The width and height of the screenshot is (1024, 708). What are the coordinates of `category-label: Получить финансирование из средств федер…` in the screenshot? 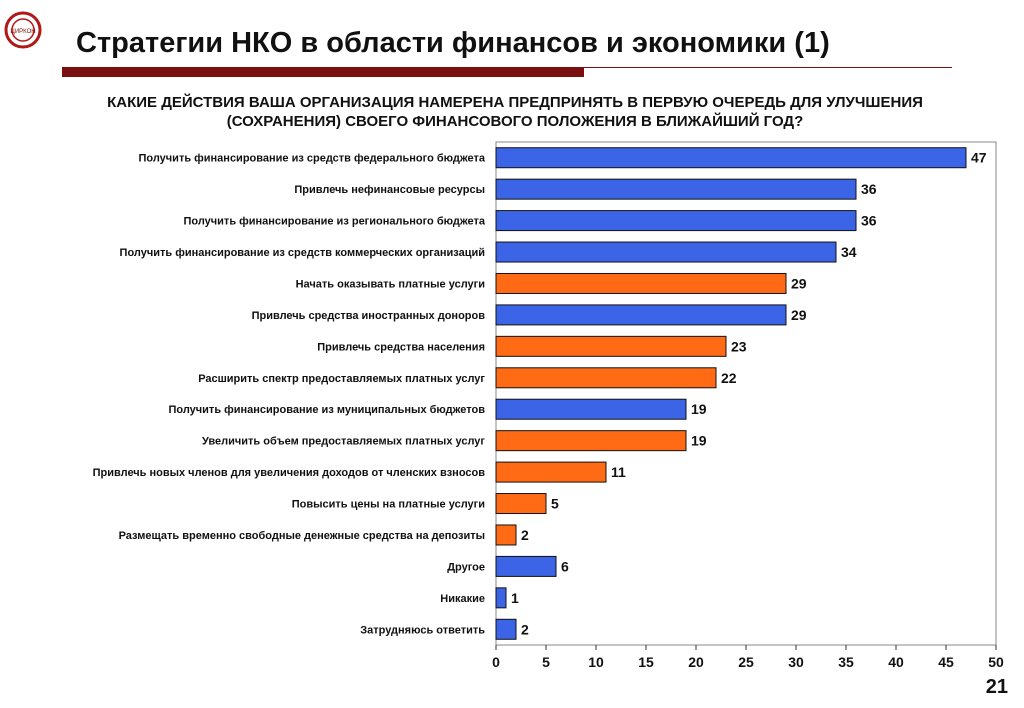 It's located at (311, 159).